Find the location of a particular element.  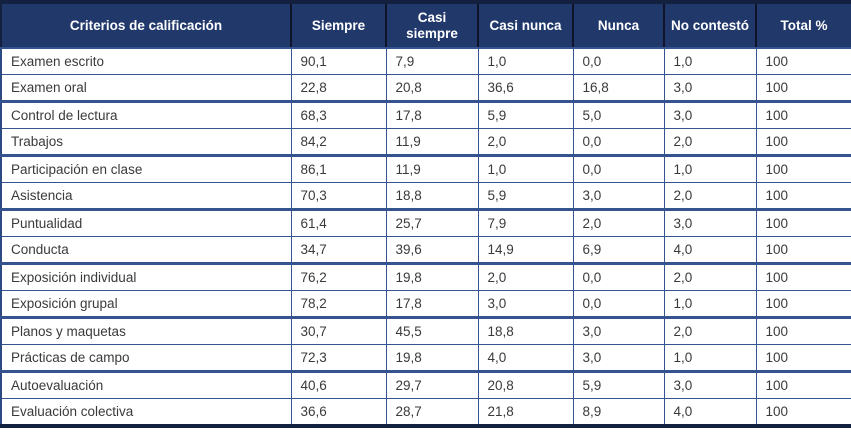

value-cell: 5,0 is located at coordinates (618, 115).